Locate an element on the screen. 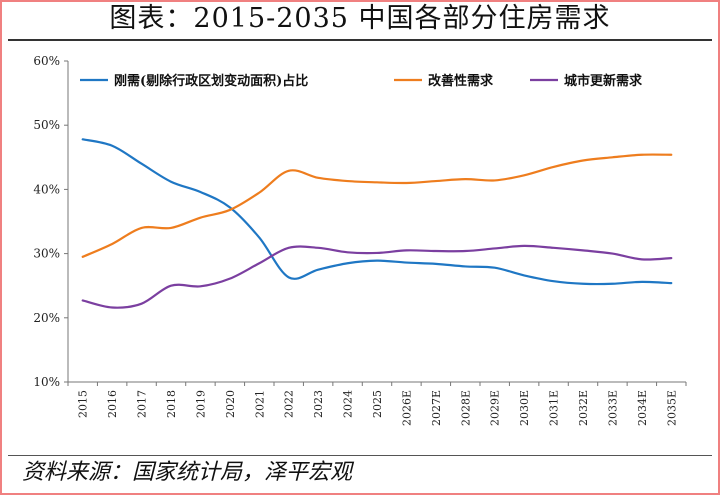 This screenshot has width=720, height=495. x-tick-label: 2027E is located at coordinates (436, 408).